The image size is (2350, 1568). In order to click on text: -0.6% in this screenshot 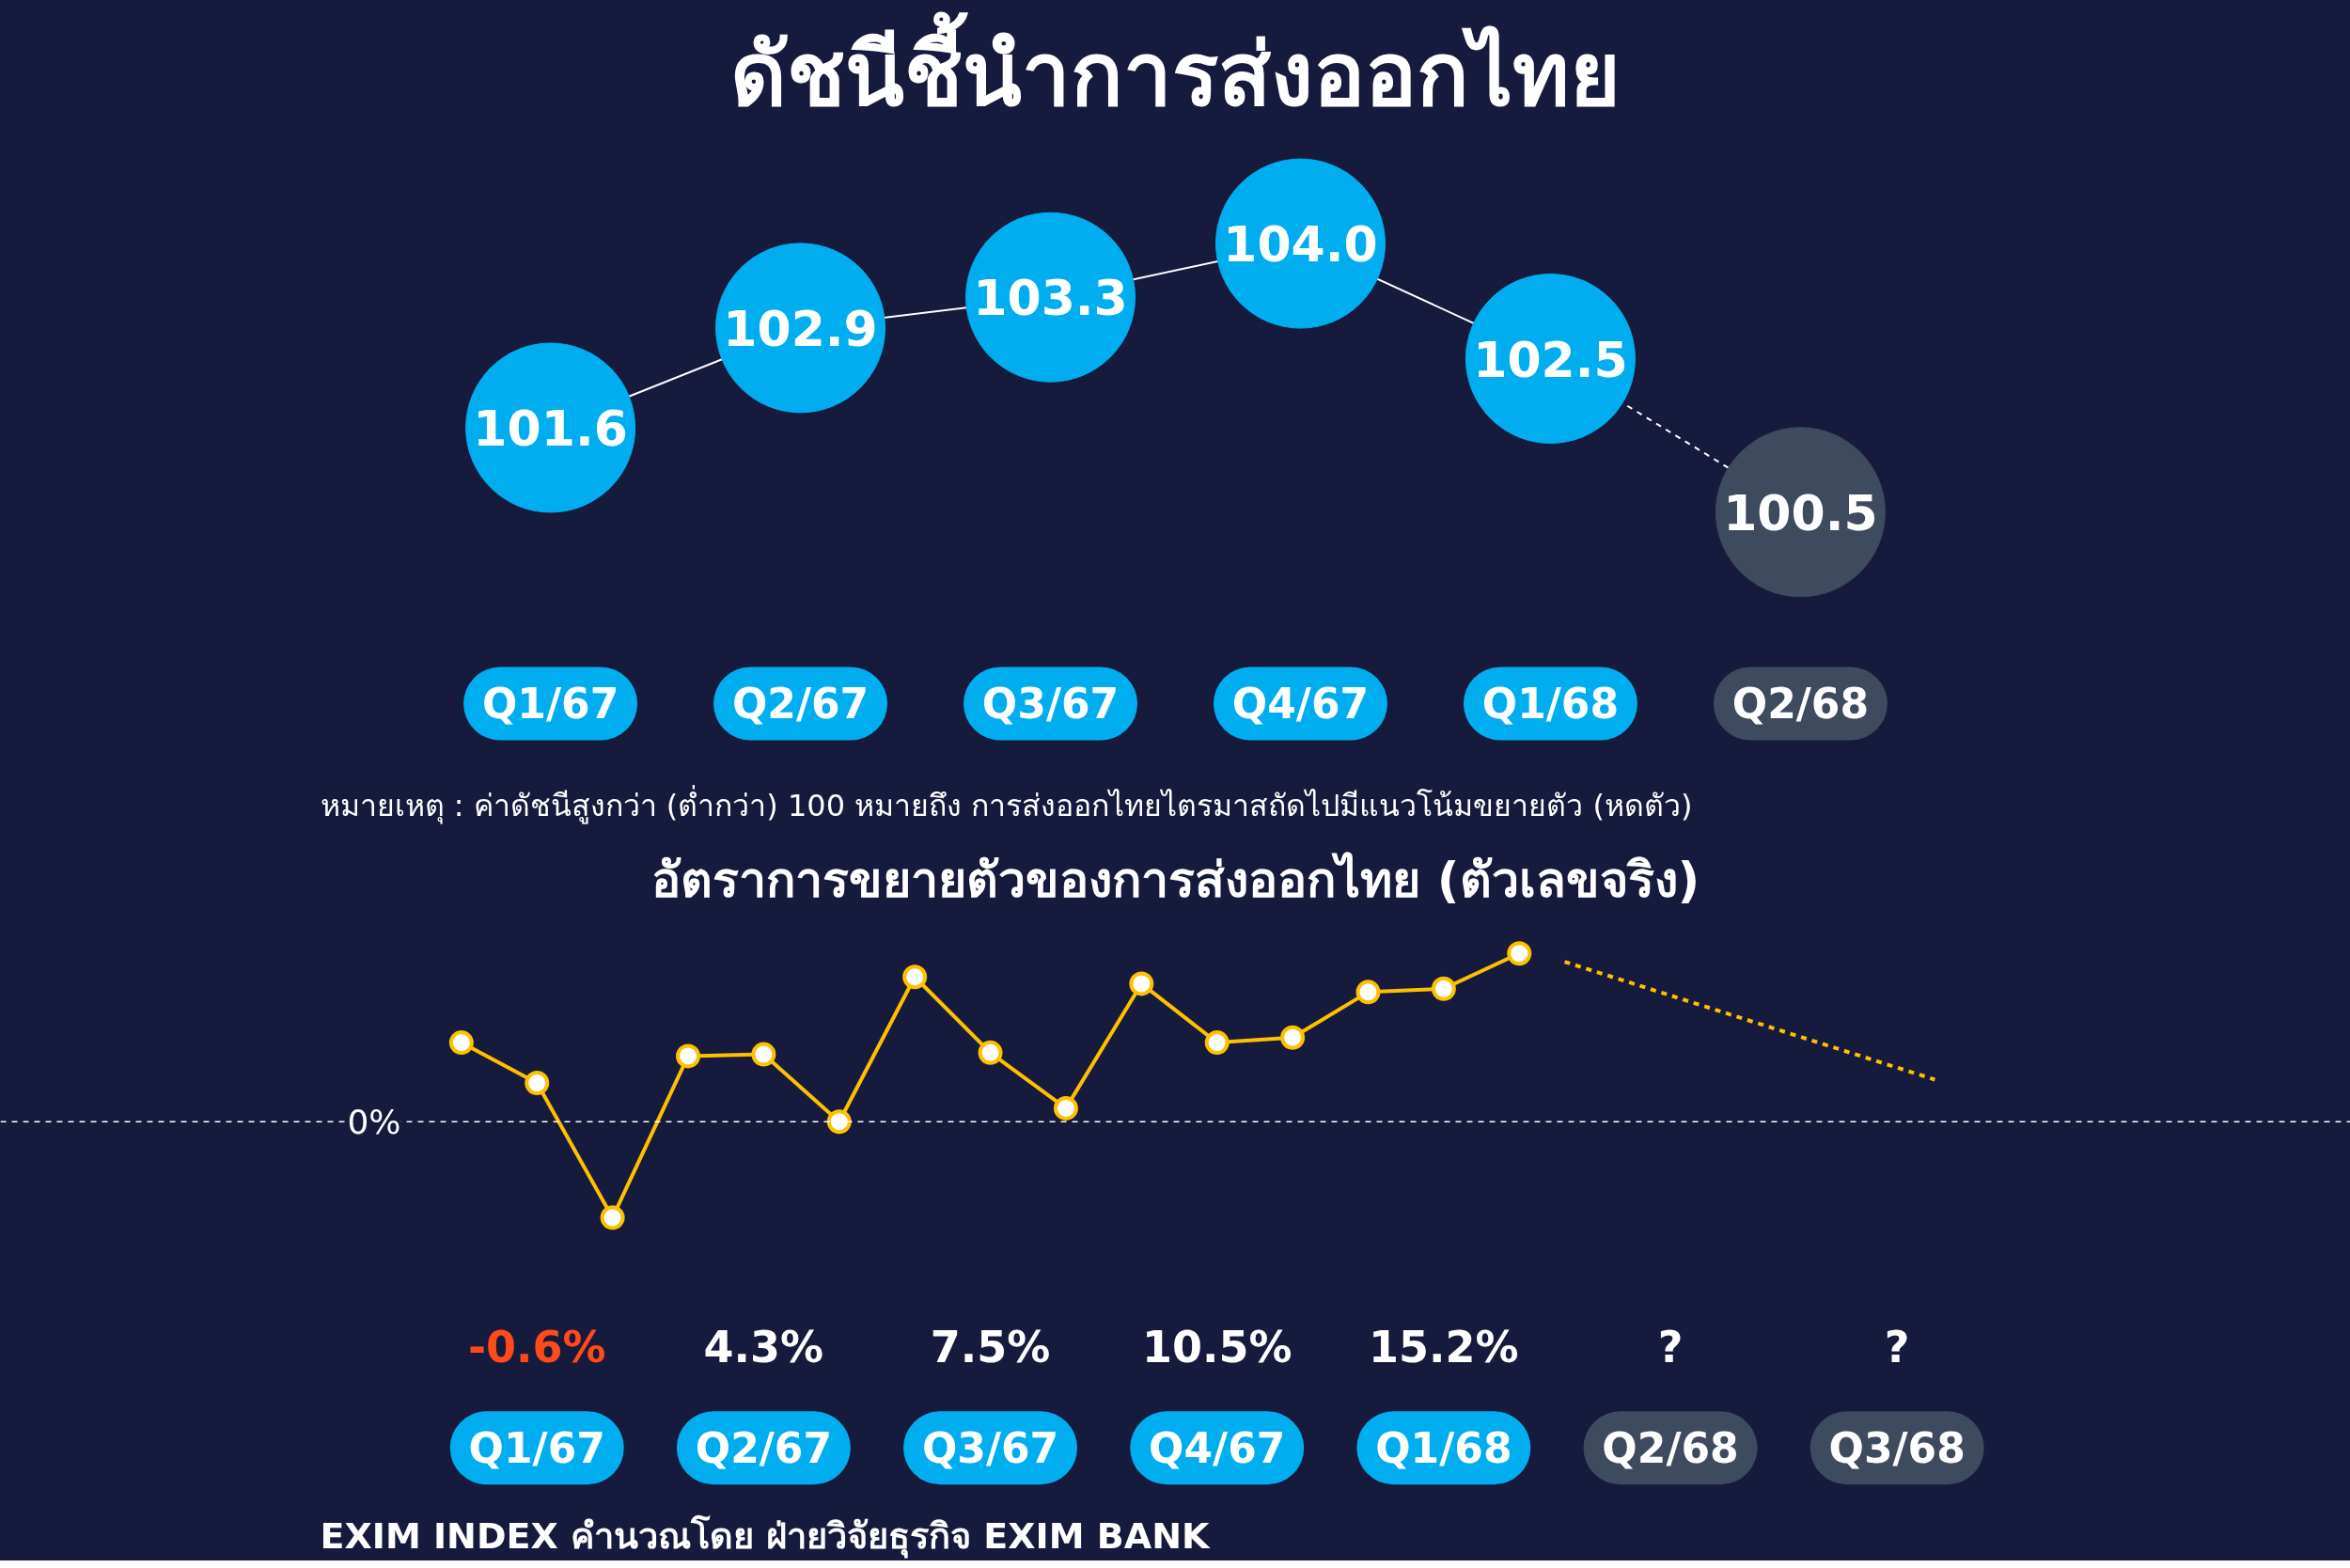, I will do `click(536, 1347)`.